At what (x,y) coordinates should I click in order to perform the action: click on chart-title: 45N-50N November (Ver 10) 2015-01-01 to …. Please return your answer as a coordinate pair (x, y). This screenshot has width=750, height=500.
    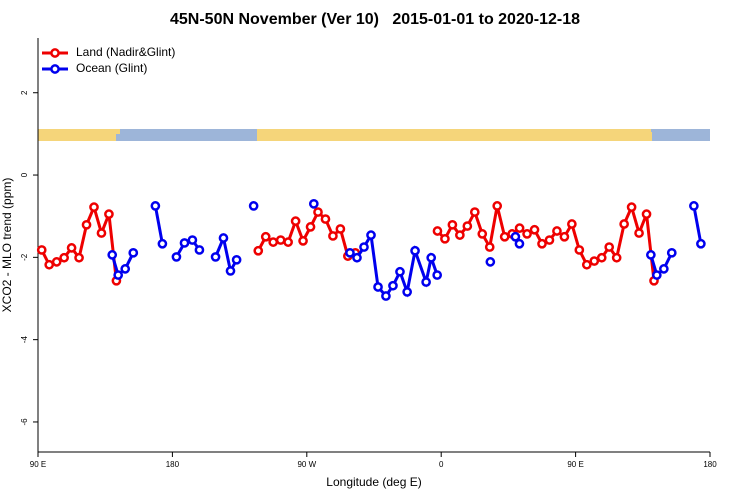
    Looking at the image, I should click on (375, 19).